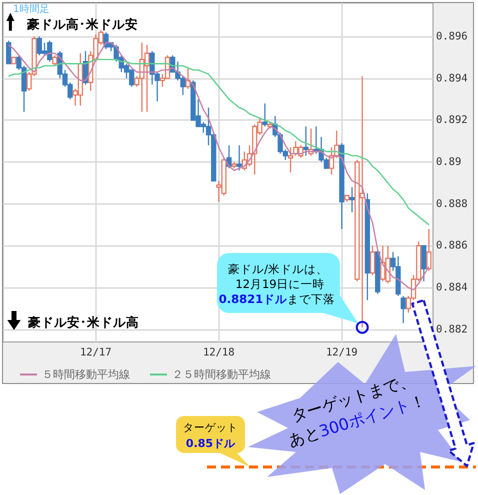 The height and width of the screenshot is (495, 478). Describe the element at coordinates (221, 374) in the screenshot. I see `legend-label: ２５時間移動平均線` at that location.